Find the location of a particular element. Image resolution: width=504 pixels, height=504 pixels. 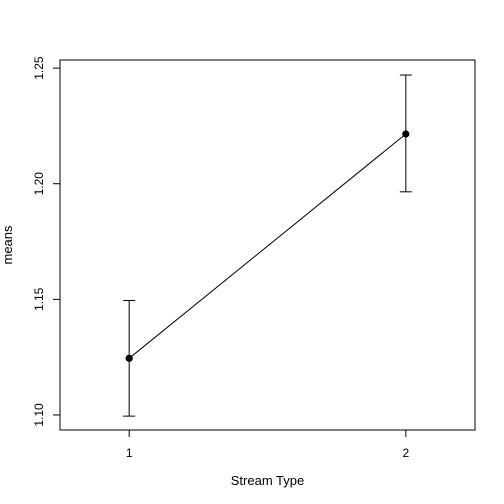

y-tick-label: 1.10 is located at coordinates (39, 415).